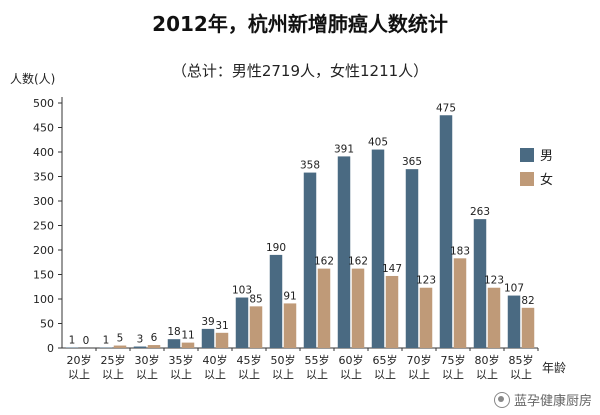  Describe the element at coordinates (113, 360) in the screenshot. I see `x-tick-label: 25岁` at that location.